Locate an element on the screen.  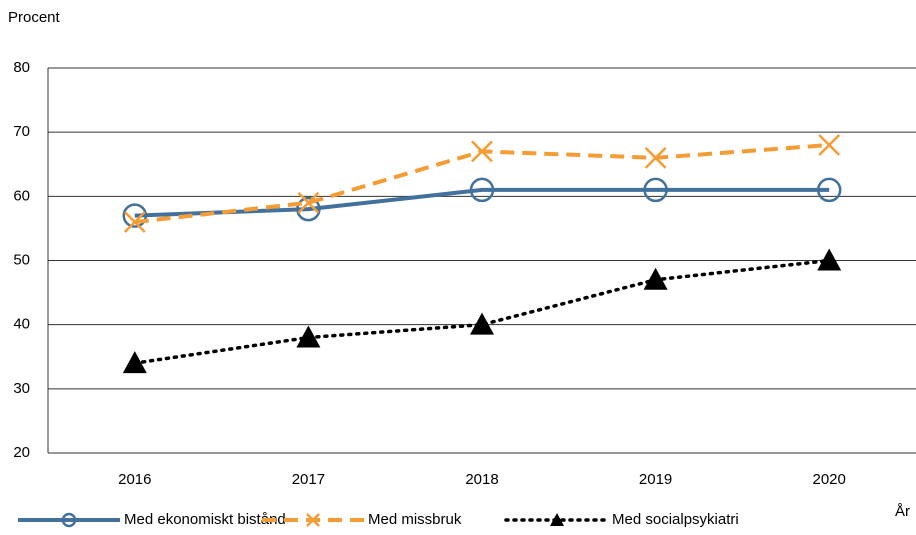
x-tick-label: 2019 is located at coordinates (655, 479).